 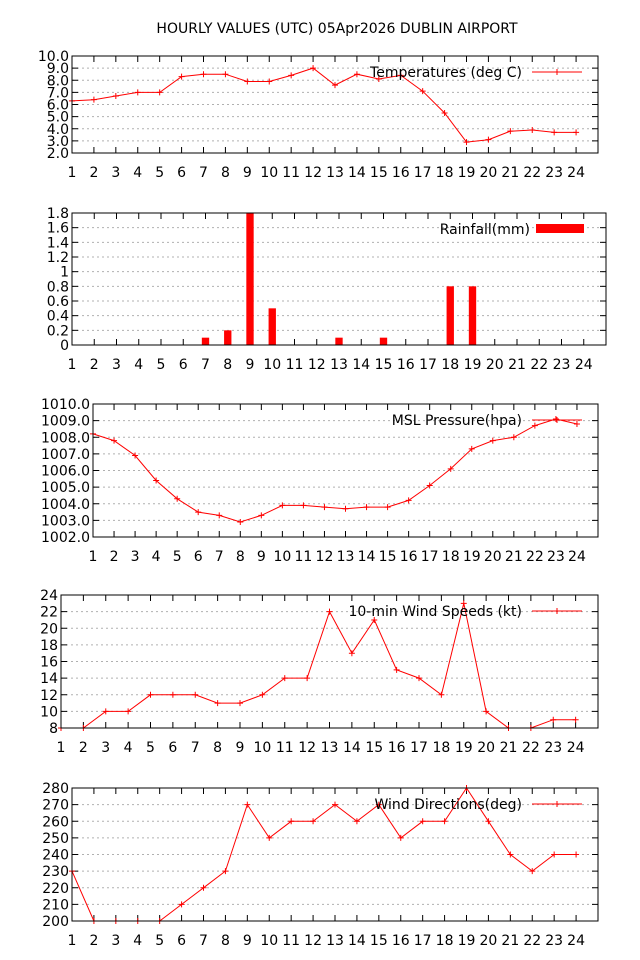 What do you see at coordinates (105, 748) in the screenshot?
I see `x-tick-label: 3` at bounding box center [105, 748].